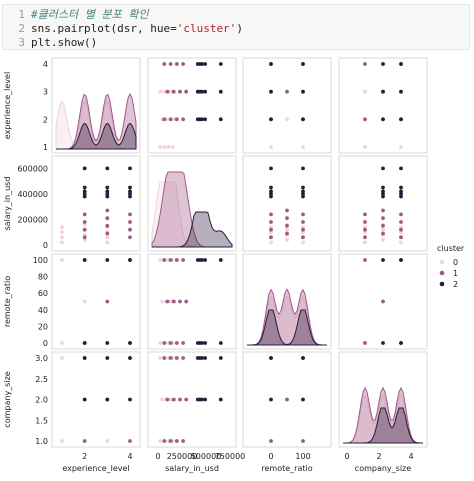  I want to click on xtick-company_size: 2, so click(378, 456).